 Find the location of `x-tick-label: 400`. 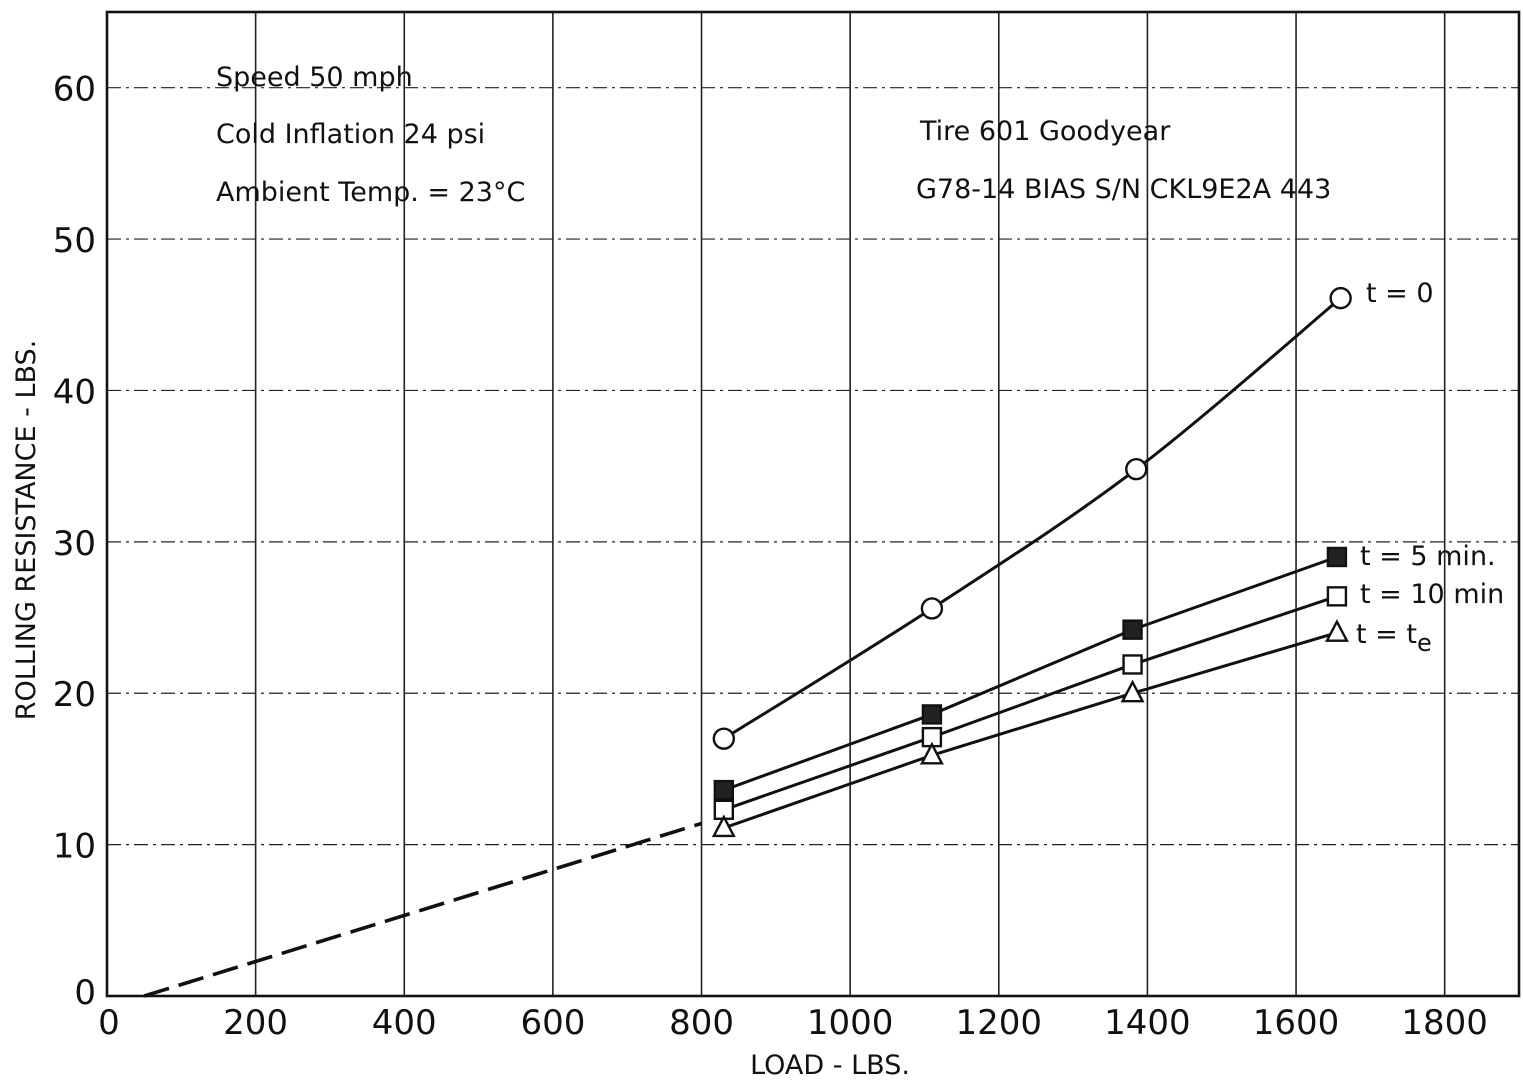

x-tick-label: 400 is located at coordinates (404, 1023).